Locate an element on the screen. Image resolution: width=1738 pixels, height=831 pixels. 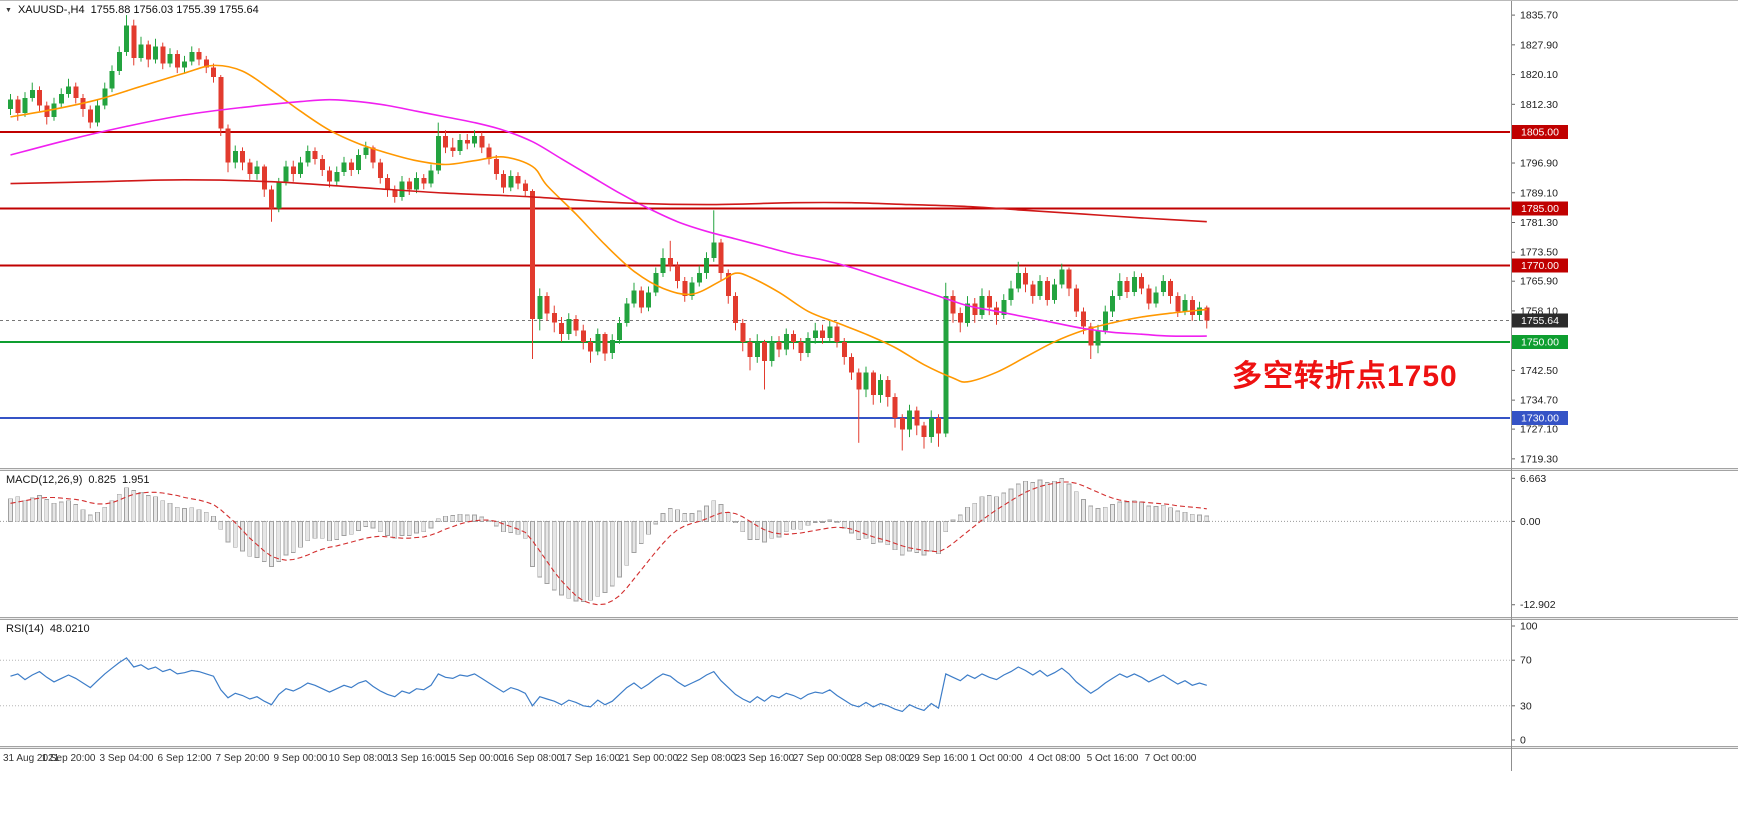
time-axis-label: 27 Sep 00:00 is located at coordinates (822, 758).